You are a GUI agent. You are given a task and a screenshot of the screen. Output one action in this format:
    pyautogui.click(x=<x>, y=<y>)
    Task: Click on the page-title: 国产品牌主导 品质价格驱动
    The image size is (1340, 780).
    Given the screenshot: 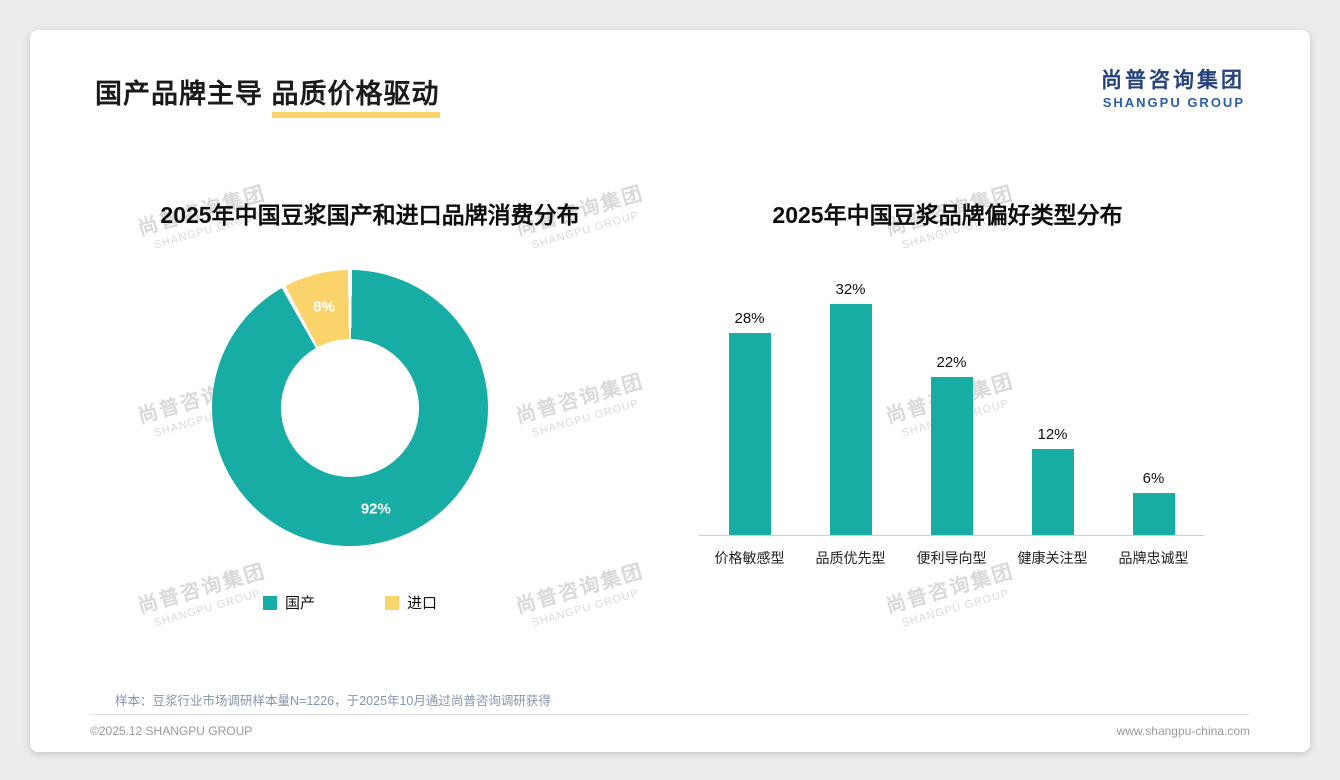 What is the action you would take?
    pyautogui.click(x=267, y=95)
    